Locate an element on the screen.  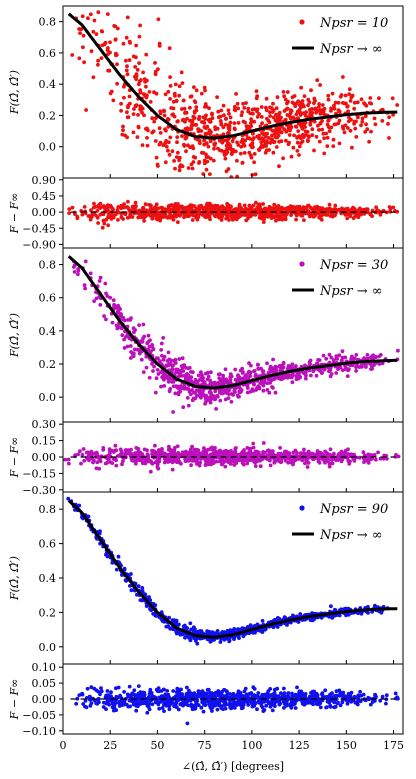
y-tick-label: 0.4 is located at coordinates (48, 331).